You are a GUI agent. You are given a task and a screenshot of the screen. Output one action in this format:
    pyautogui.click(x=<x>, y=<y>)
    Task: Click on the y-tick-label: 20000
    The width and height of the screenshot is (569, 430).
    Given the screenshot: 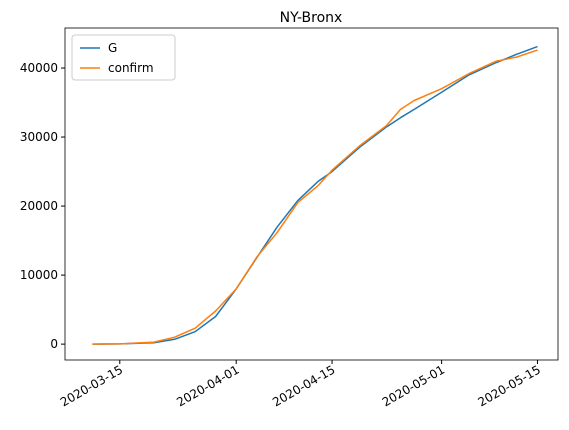 What is the action you would take?
    pyautogui.click(x=39, y=206)
    